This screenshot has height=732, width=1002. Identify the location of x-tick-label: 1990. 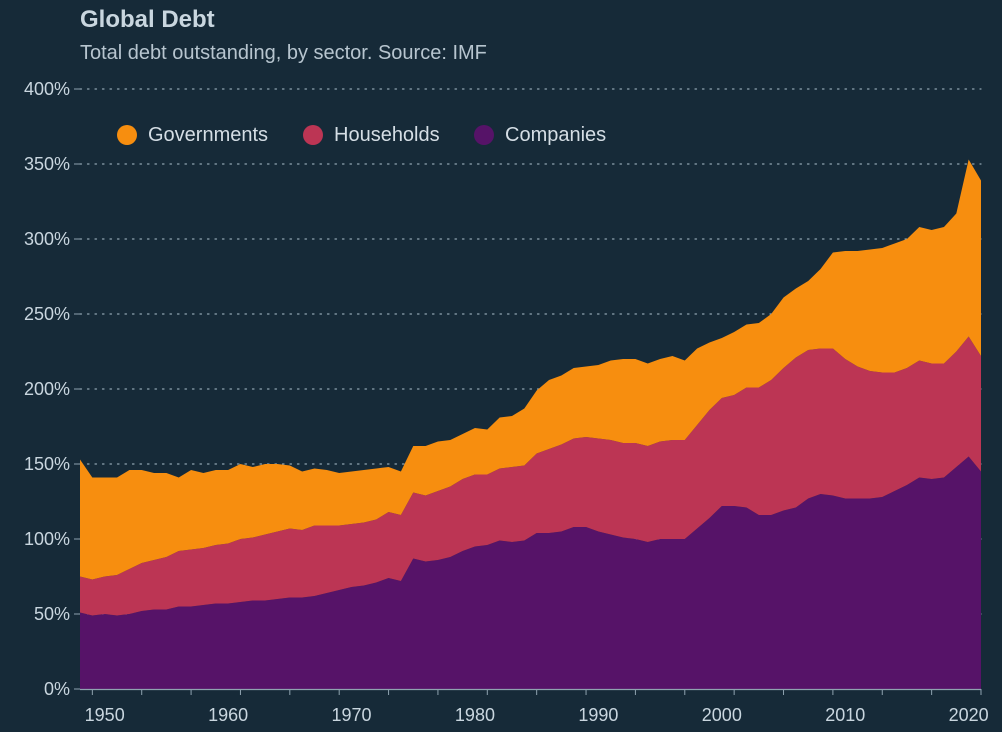
(598, 715).